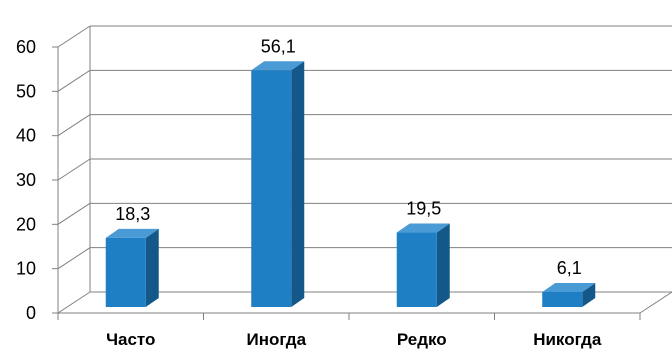  What do you see at coordinates (26, 224) in the screenshot?
I see `y-tick-label: 20` at bounding box center [26, 224].